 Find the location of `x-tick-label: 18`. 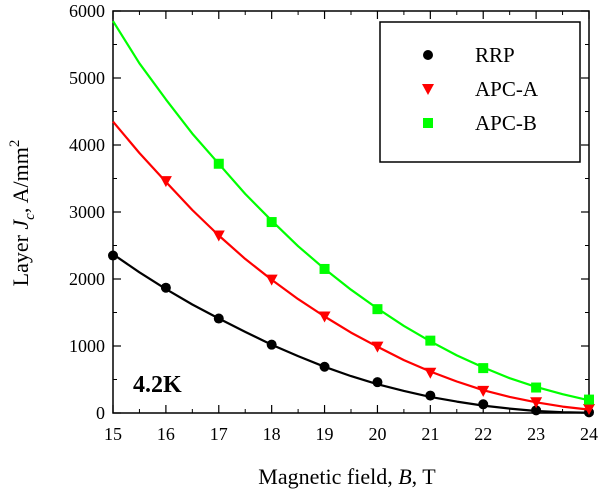

x-tick-label: 18 is located at coordinates (272, 434).